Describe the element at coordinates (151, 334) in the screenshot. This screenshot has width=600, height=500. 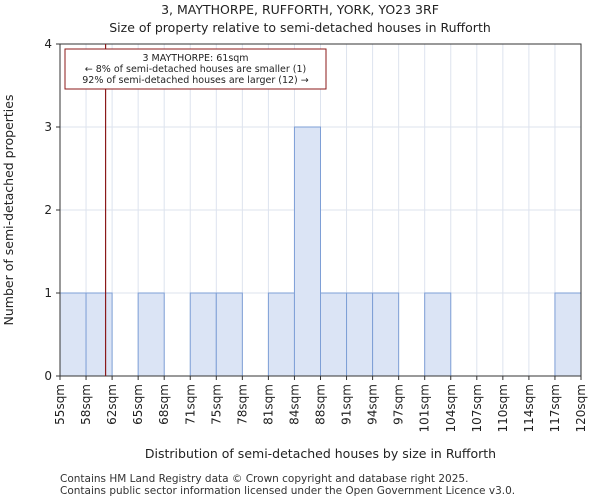
I see `bar-65sqm` at that location.